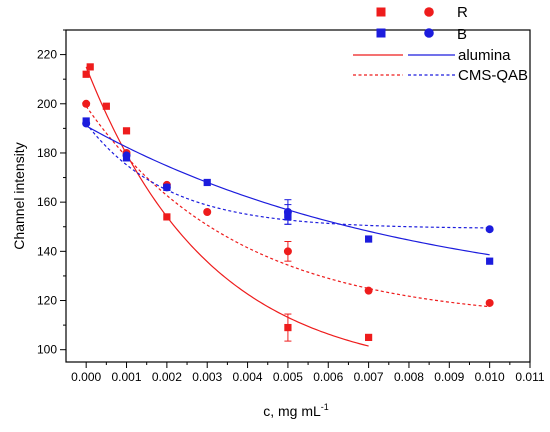 The width and height of the screenshot is (550, 432). Describe the element at coordinates (429, 33) in the screenshot. I see `legend-marker-b-circle` at that location.